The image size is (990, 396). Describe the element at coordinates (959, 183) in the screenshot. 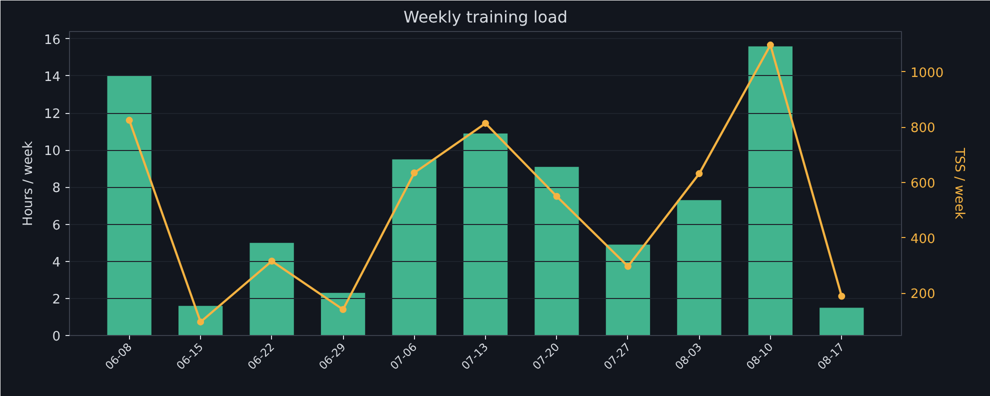

I see `y2-axis-title: TSS / week` at that location.